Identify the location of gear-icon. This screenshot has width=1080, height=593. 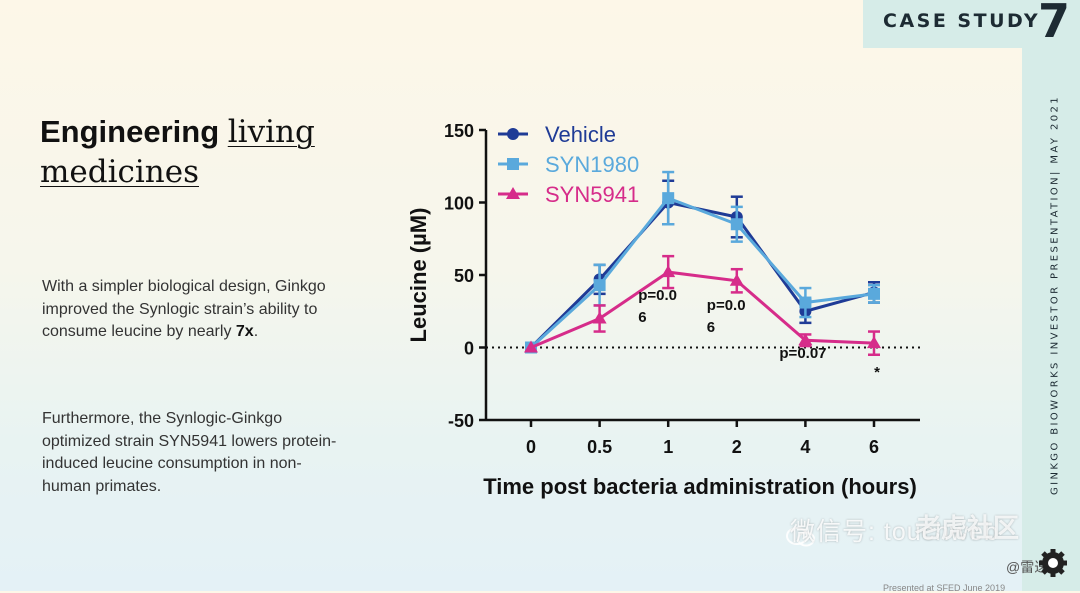
(1053, 563).